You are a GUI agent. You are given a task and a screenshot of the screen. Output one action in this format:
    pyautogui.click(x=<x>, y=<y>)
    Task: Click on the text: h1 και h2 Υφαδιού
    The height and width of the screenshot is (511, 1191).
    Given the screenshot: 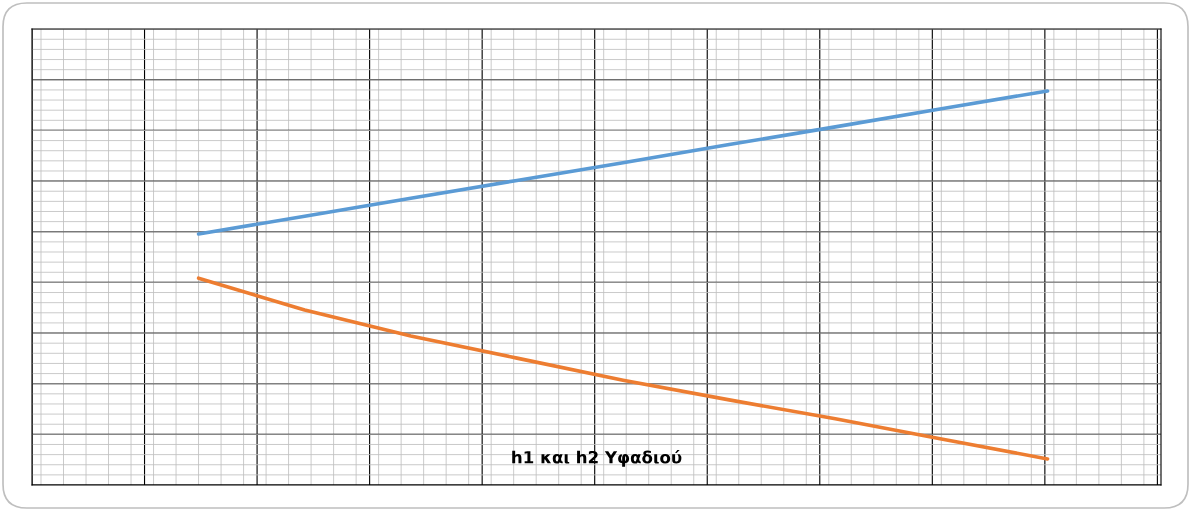 What is the action you would take?
    pyautogui.click(x=597, y=458)
    